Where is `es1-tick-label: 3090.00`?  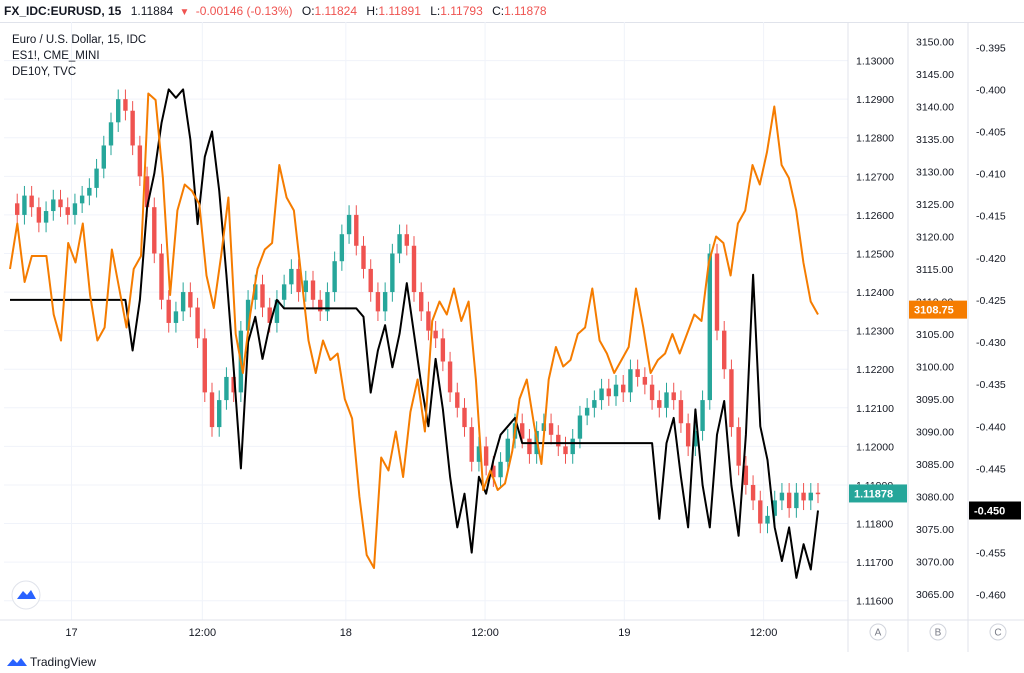
es1-tick-label: 3090.00 is located at coordinates (935, 433).